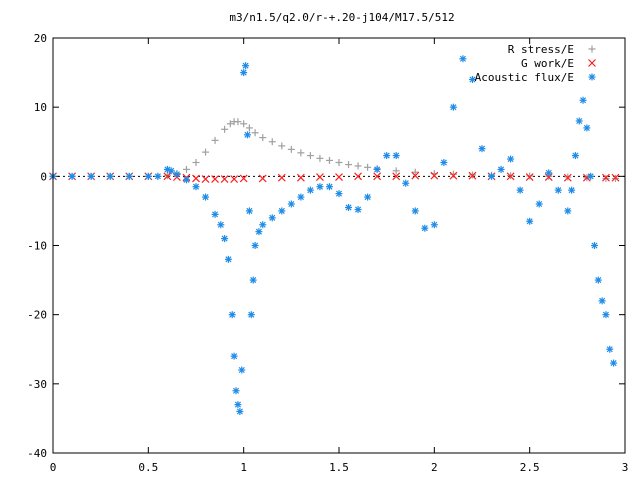 This screenshot has height=480, width=640. What do you see at coordinates (37, 246) in the screenshot?
I see `y-tick-label: -10` at bounding box center [37, 246].